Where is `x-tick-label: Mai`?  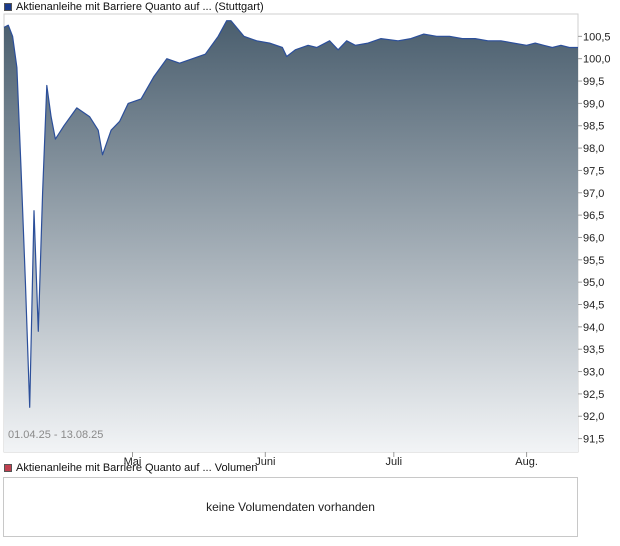
x-tick-label: Mai is located at coordinates (133, 462).